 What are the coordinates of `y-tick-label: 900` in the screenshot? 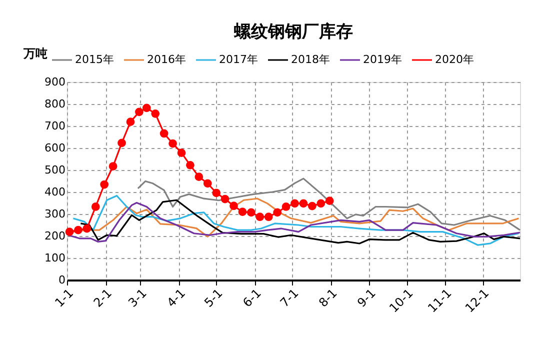 It's located at (55, 82).